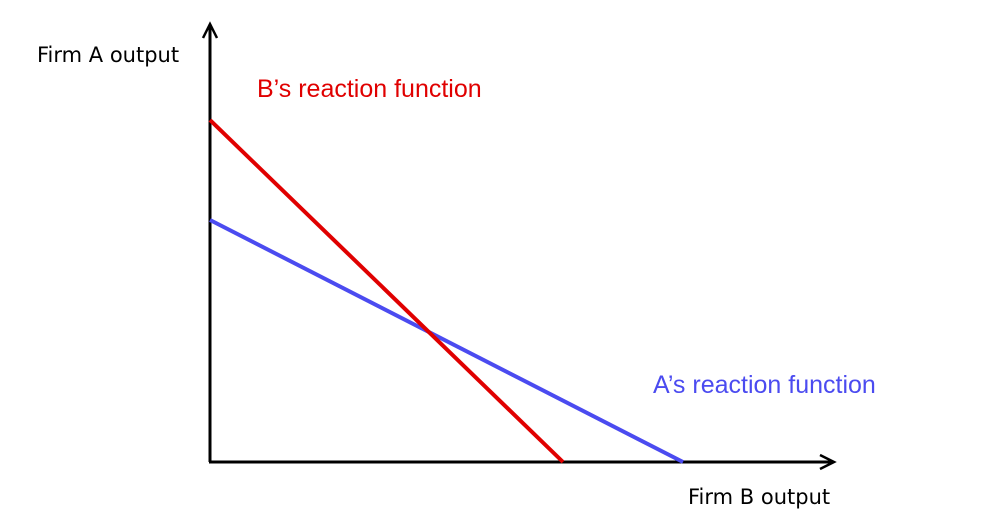 Image resolution: width=1007 pixels, height=522 pixels. Describe the element at coordinates (210, 30) in the screenshot. I see `y-axis-arrowhead` at that location.